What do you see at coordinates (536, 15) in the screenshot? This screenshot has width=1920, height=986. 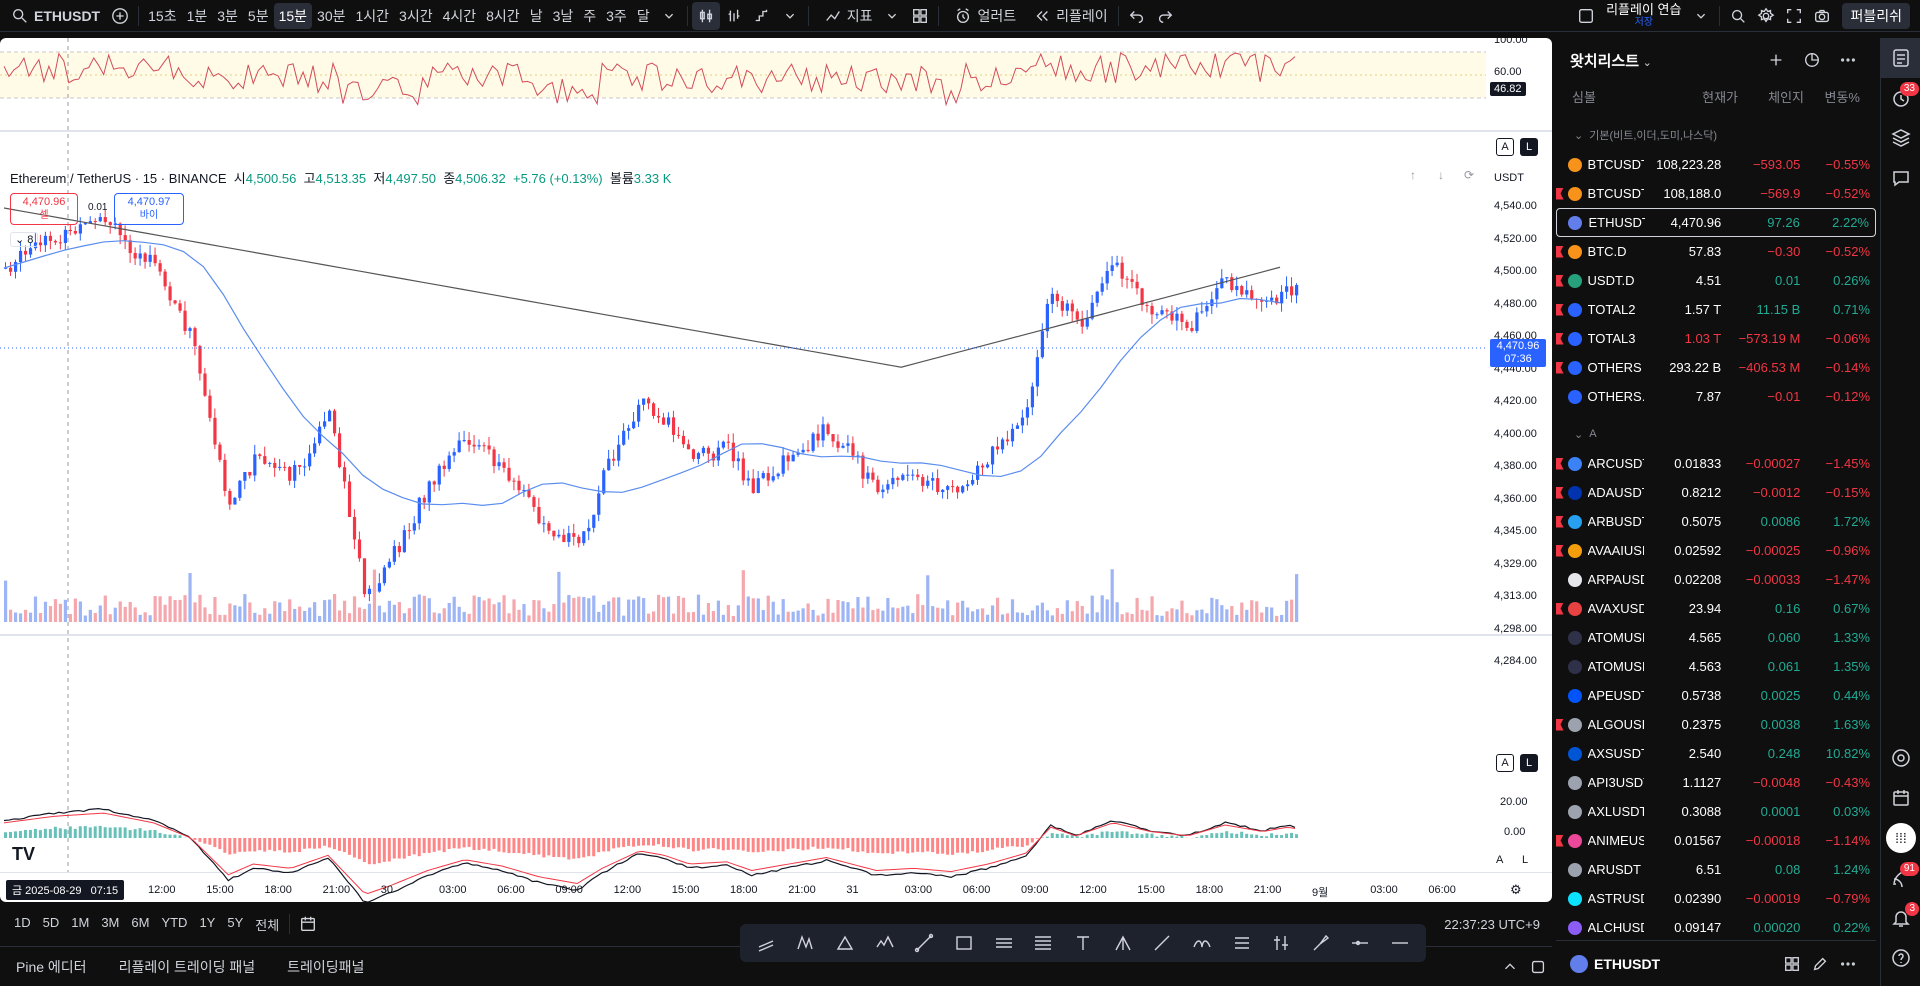 I see `timeframe-10: 날` at bounding box center [536, 15].